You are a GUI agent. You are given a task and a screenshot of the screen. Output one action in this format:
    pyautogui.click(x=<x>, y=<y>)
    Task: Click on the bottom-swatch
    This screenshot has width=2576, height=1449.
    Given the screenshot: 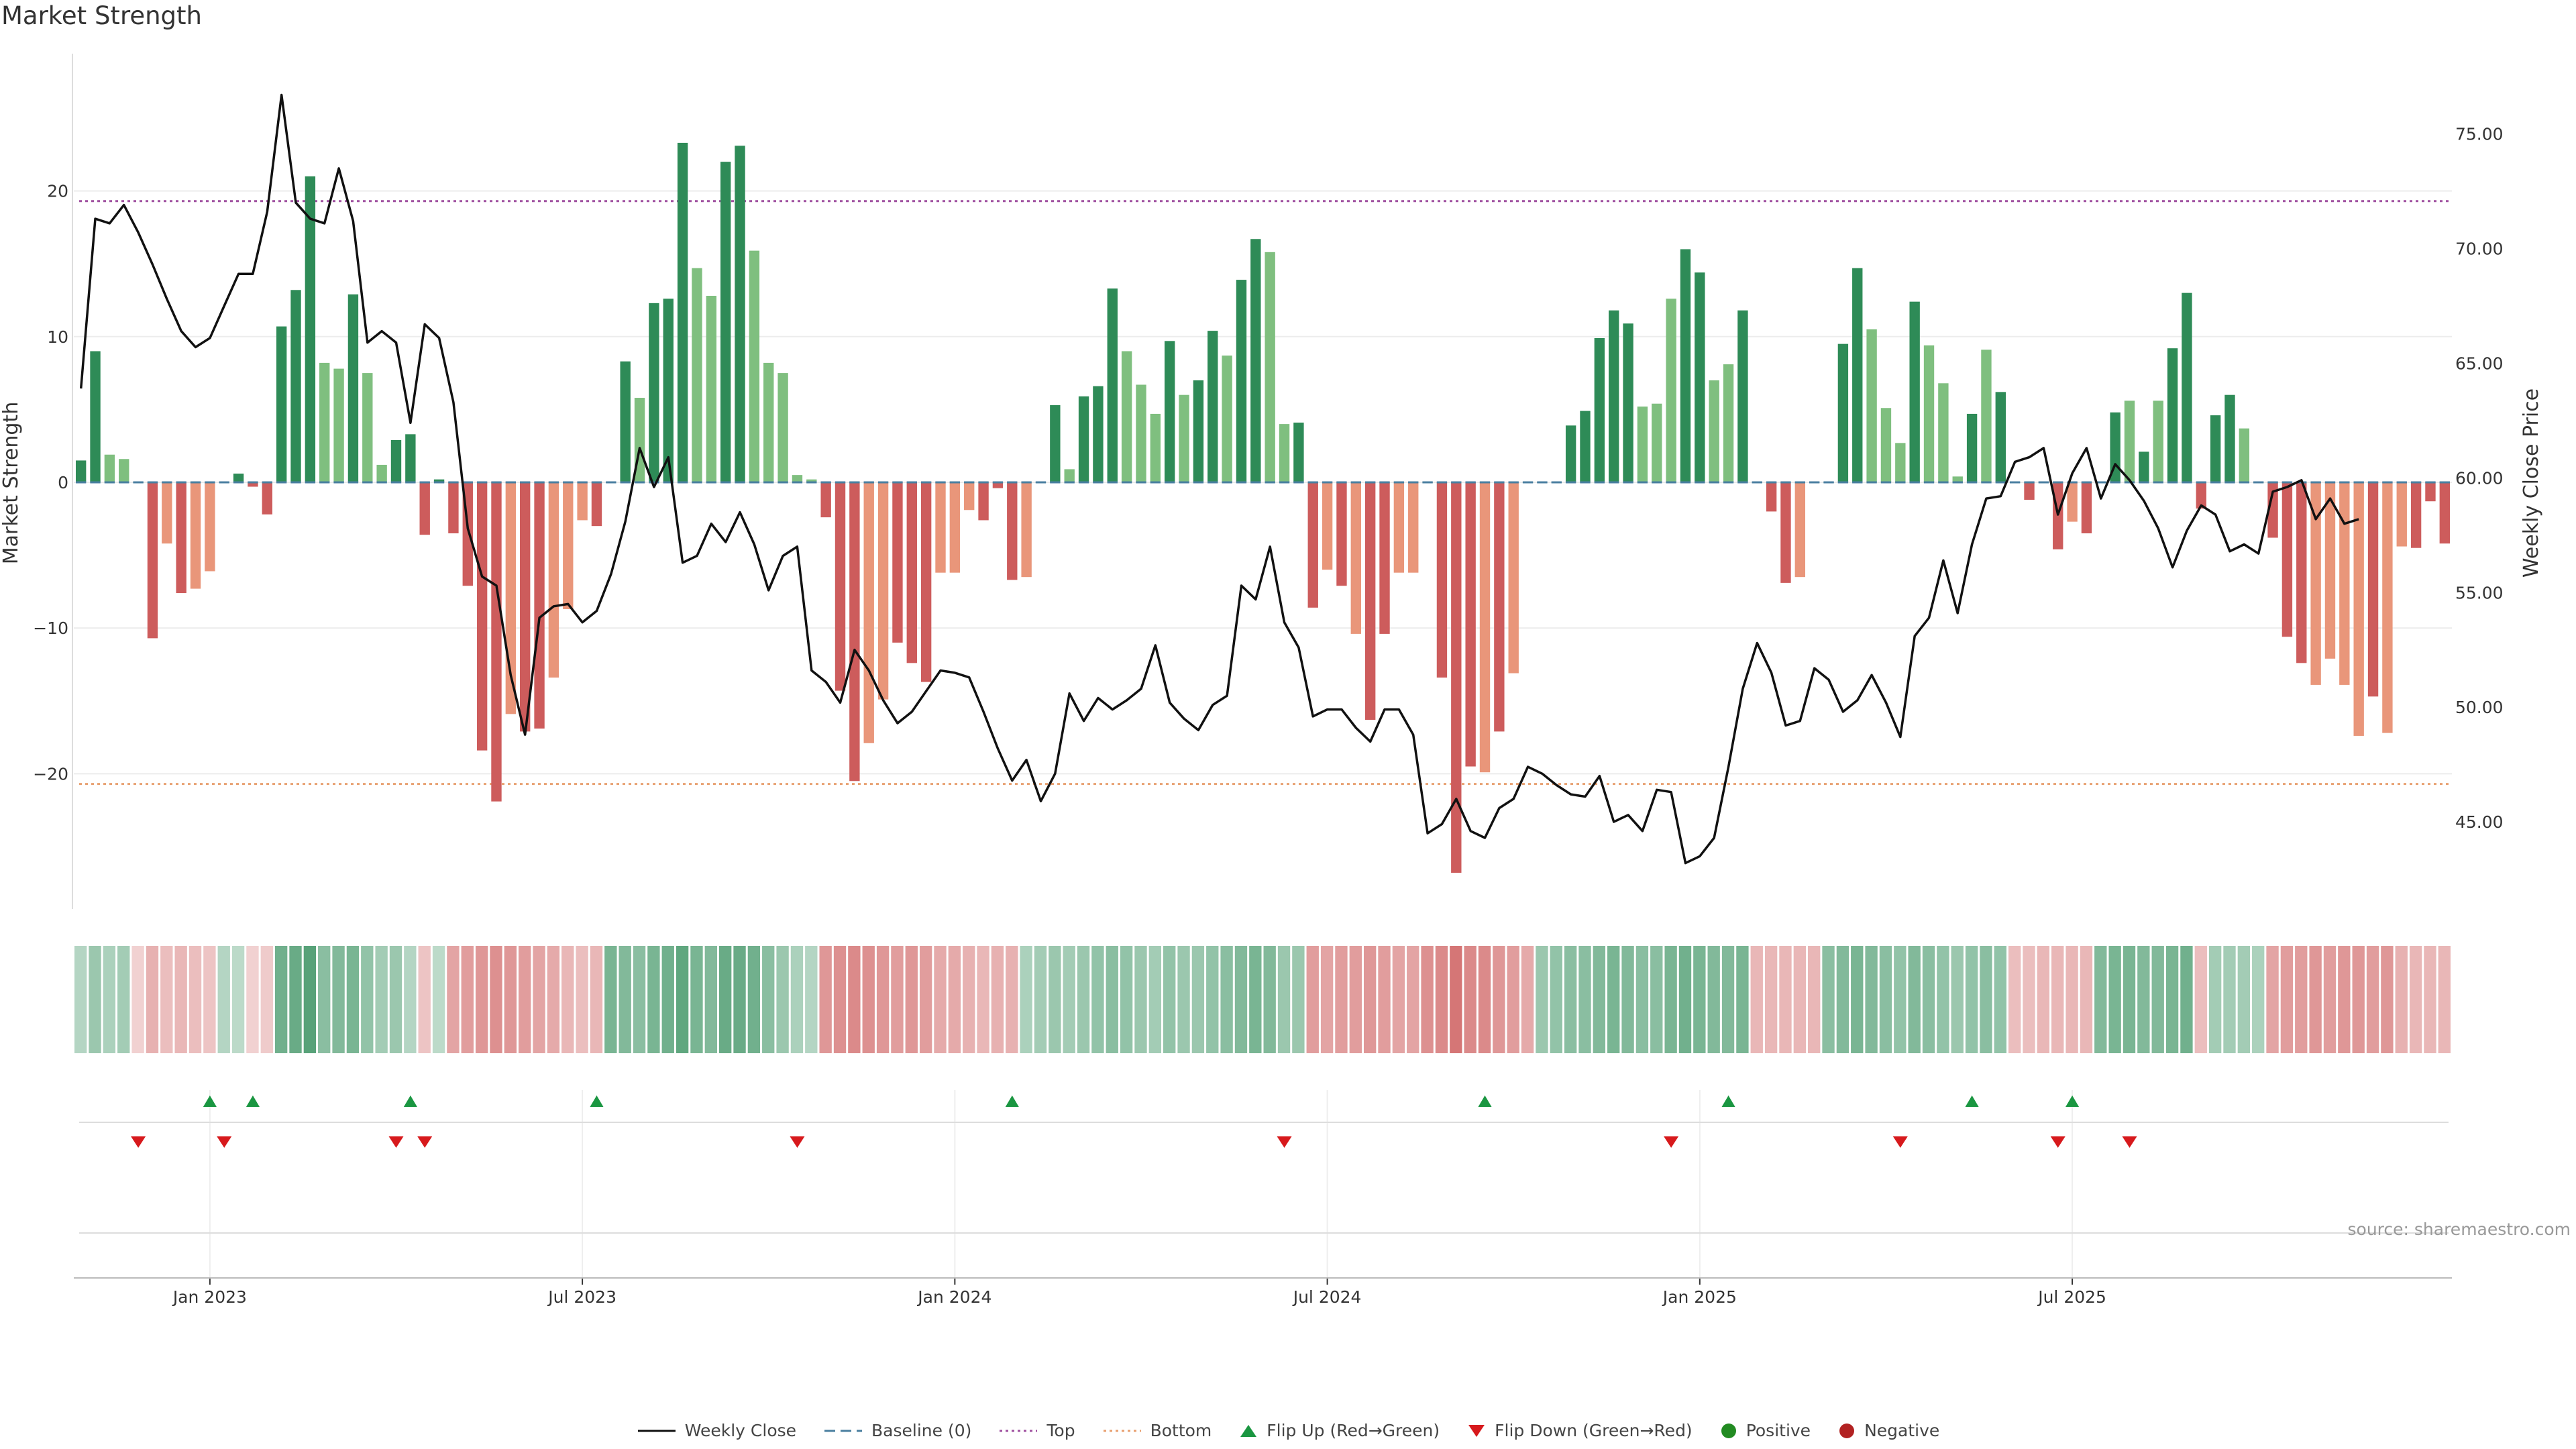 What is the action you would take?
    pyautogui.click(x=1122, y=1431)
    